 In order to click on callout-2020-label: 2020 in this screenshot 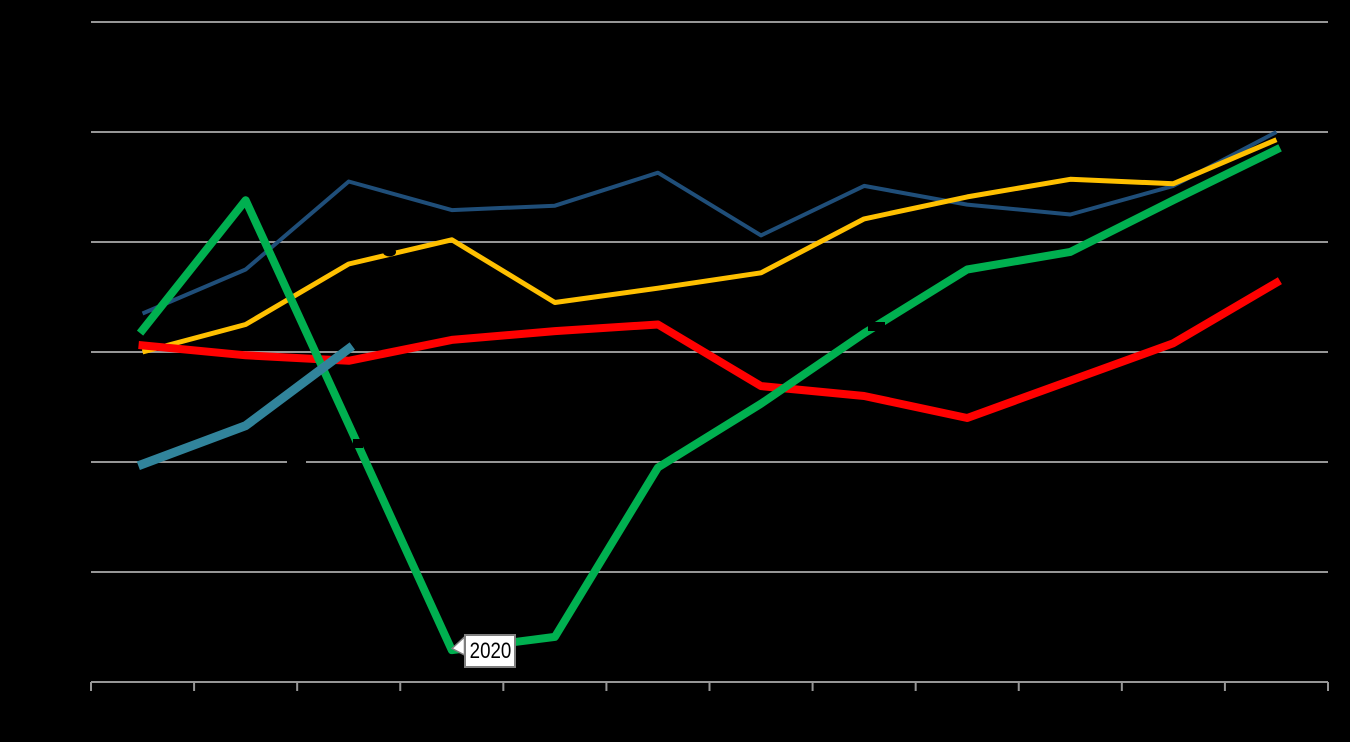, I will do `click(490, 650)`.